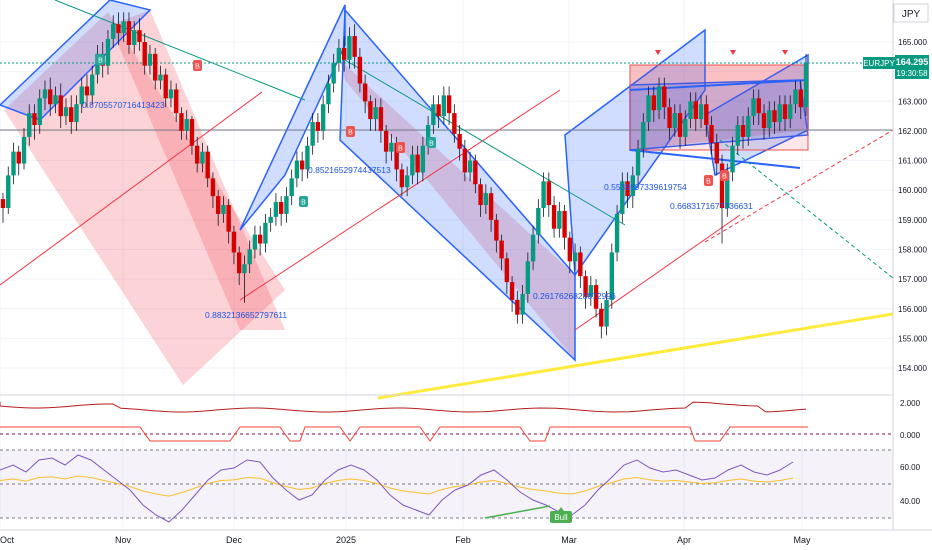  Describe the element at coordinates (806, 209) in the screenshot. I see `trend-green-dashed` at that location.